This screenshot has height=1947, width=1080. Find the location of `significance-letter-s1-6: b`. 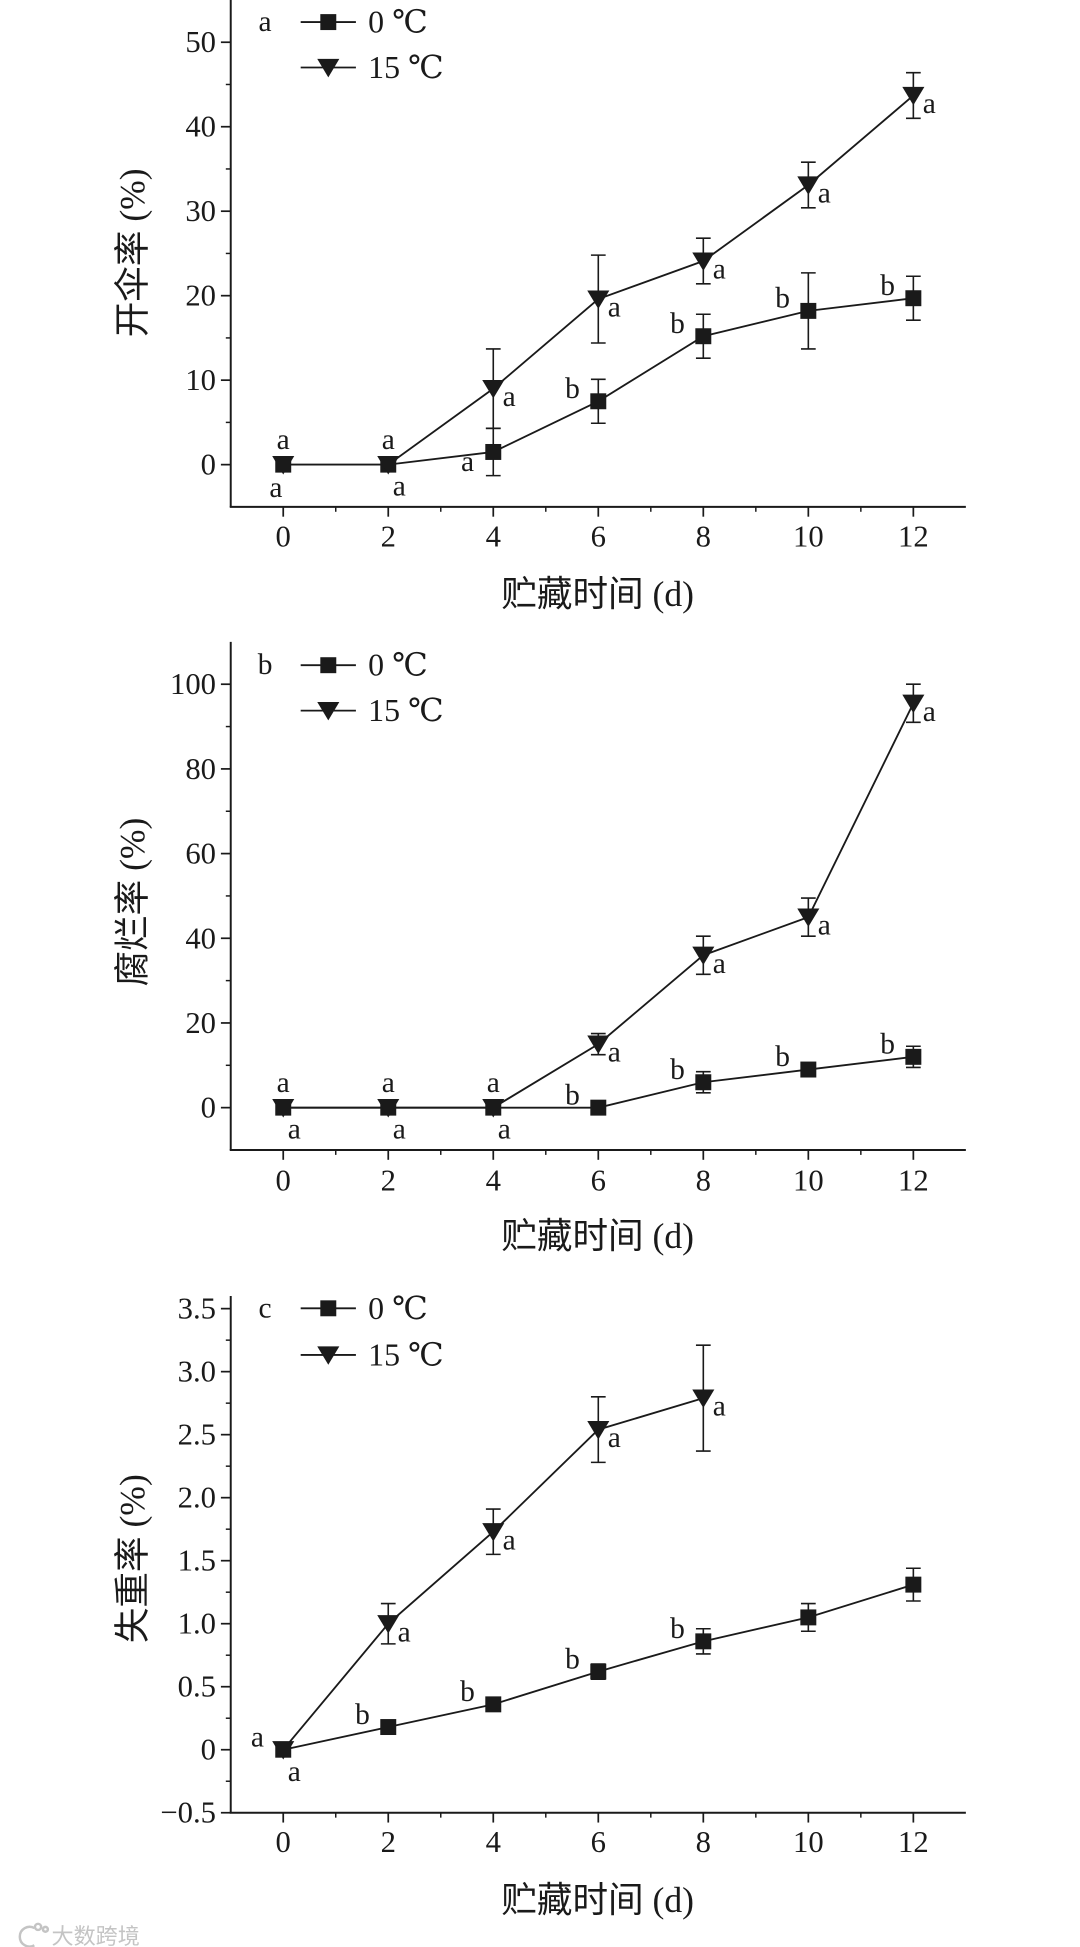

significance-letter-s1-6: b is located at coordinates (887, 286).